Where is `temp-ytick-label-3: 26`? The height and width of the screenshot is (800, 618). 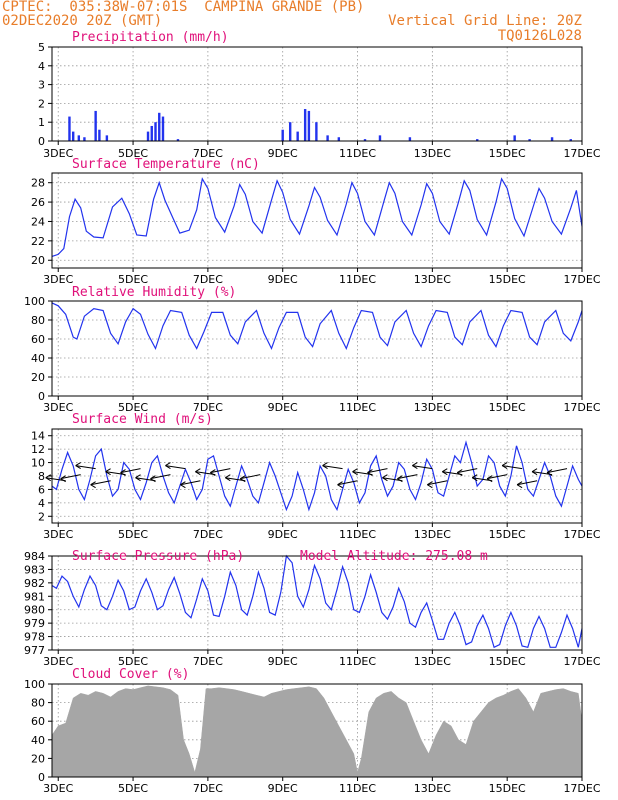
temp-ytick-label-3: 26 is located at coordinates (38, 202).